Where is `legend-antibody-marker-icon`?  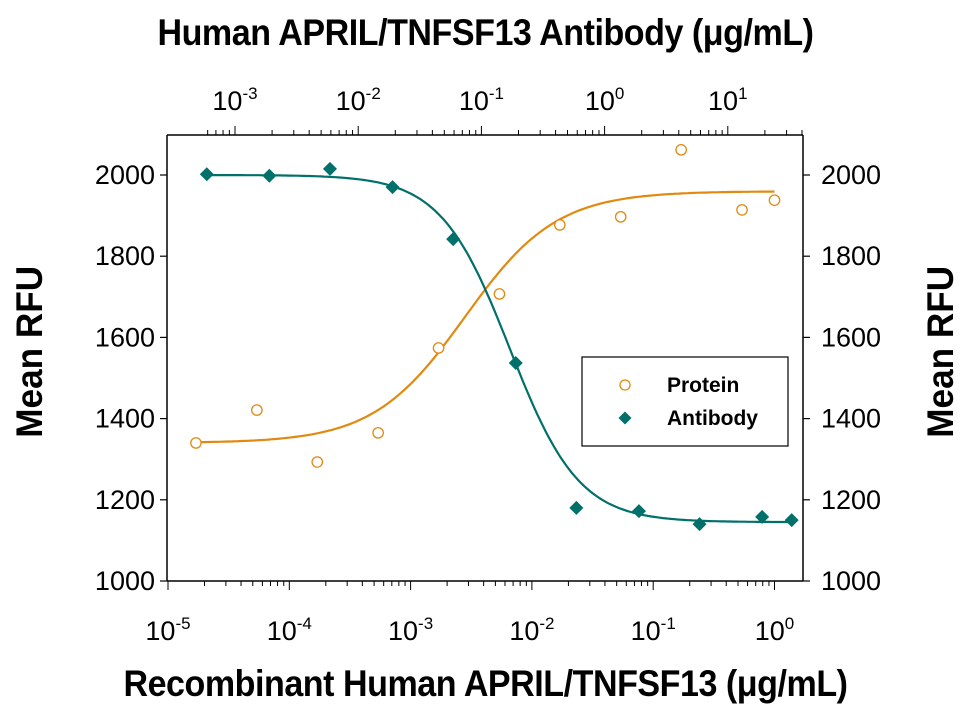 legend-antibody-marker-icon is located at coordinates (625, 418).